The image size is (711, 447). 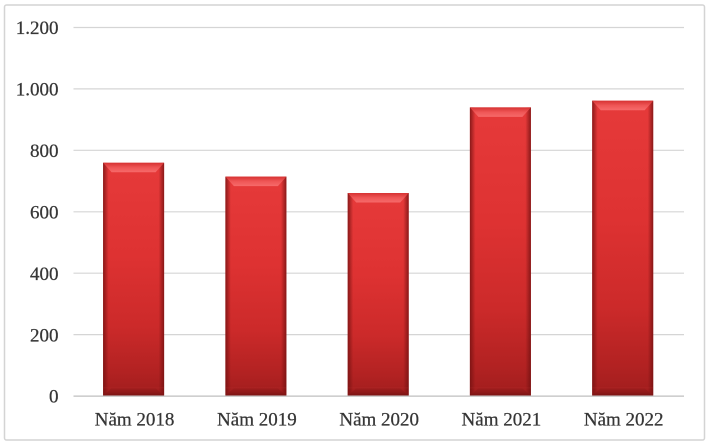 I want to click on svg-text: 1.000, so click(x=37, y=90).